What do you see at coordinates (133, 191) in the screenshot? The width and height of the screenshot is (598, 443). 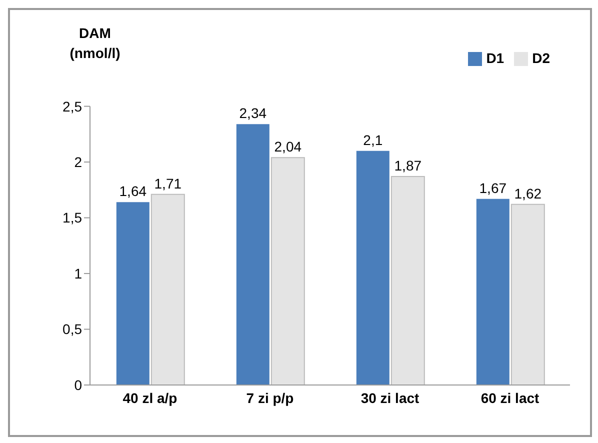 I see `data-label: 1,64` at bounding box center [133, 191].